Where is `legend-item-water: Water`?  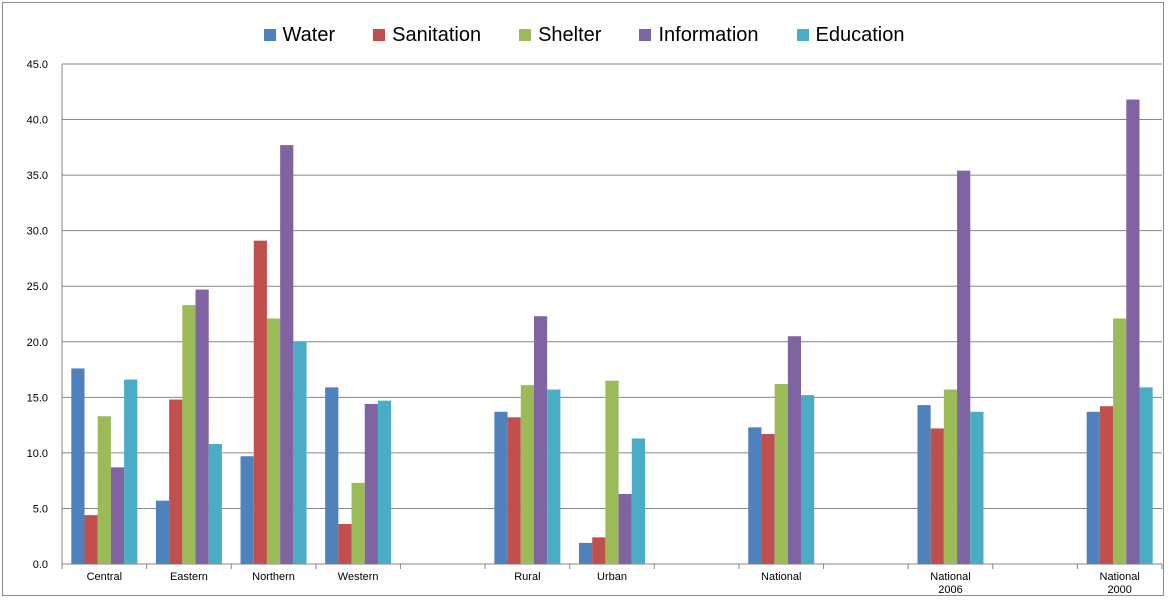 legend-item-water: Water is located at coordinates (299, 35).